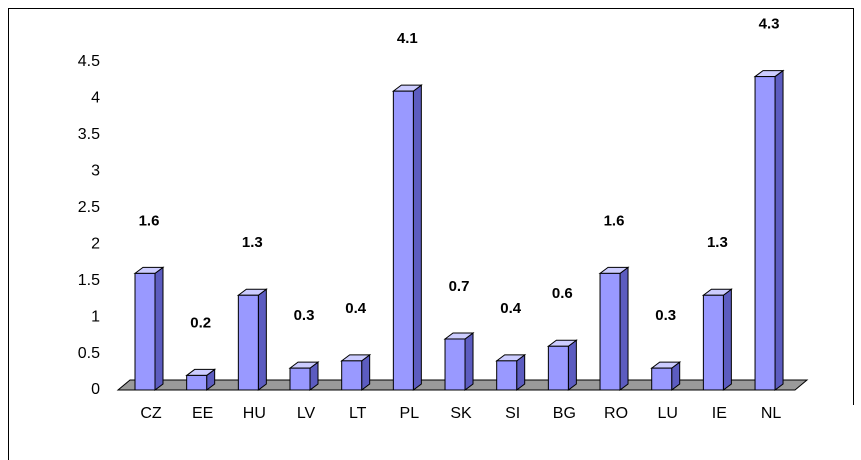 This screenshot has height=460, width=861. I want to click on value-label: 0.7, so click(459, 286).